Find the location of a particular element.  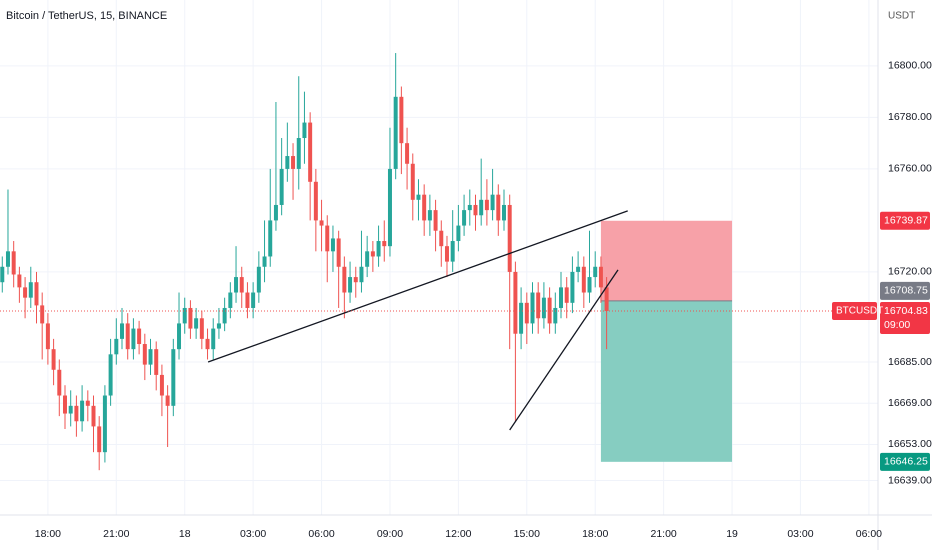

x-tick-label: 03:00 is located at coordinates (800, 534).